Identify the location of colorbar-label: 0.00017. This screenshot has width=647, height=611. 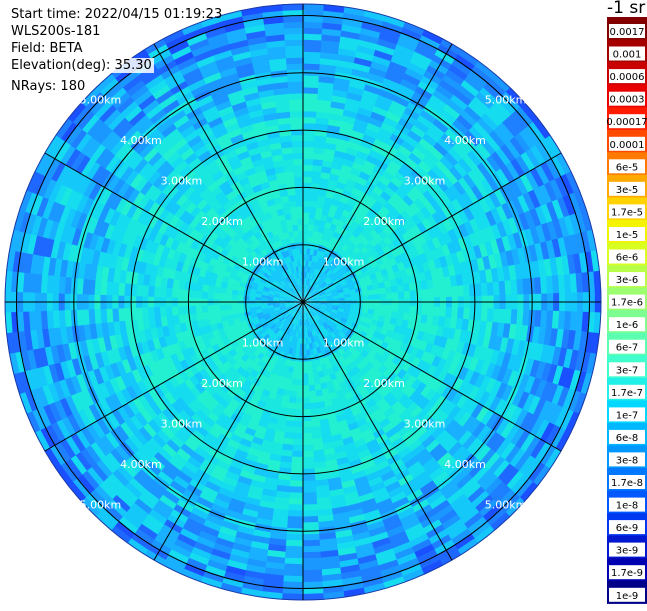
(626, 122).